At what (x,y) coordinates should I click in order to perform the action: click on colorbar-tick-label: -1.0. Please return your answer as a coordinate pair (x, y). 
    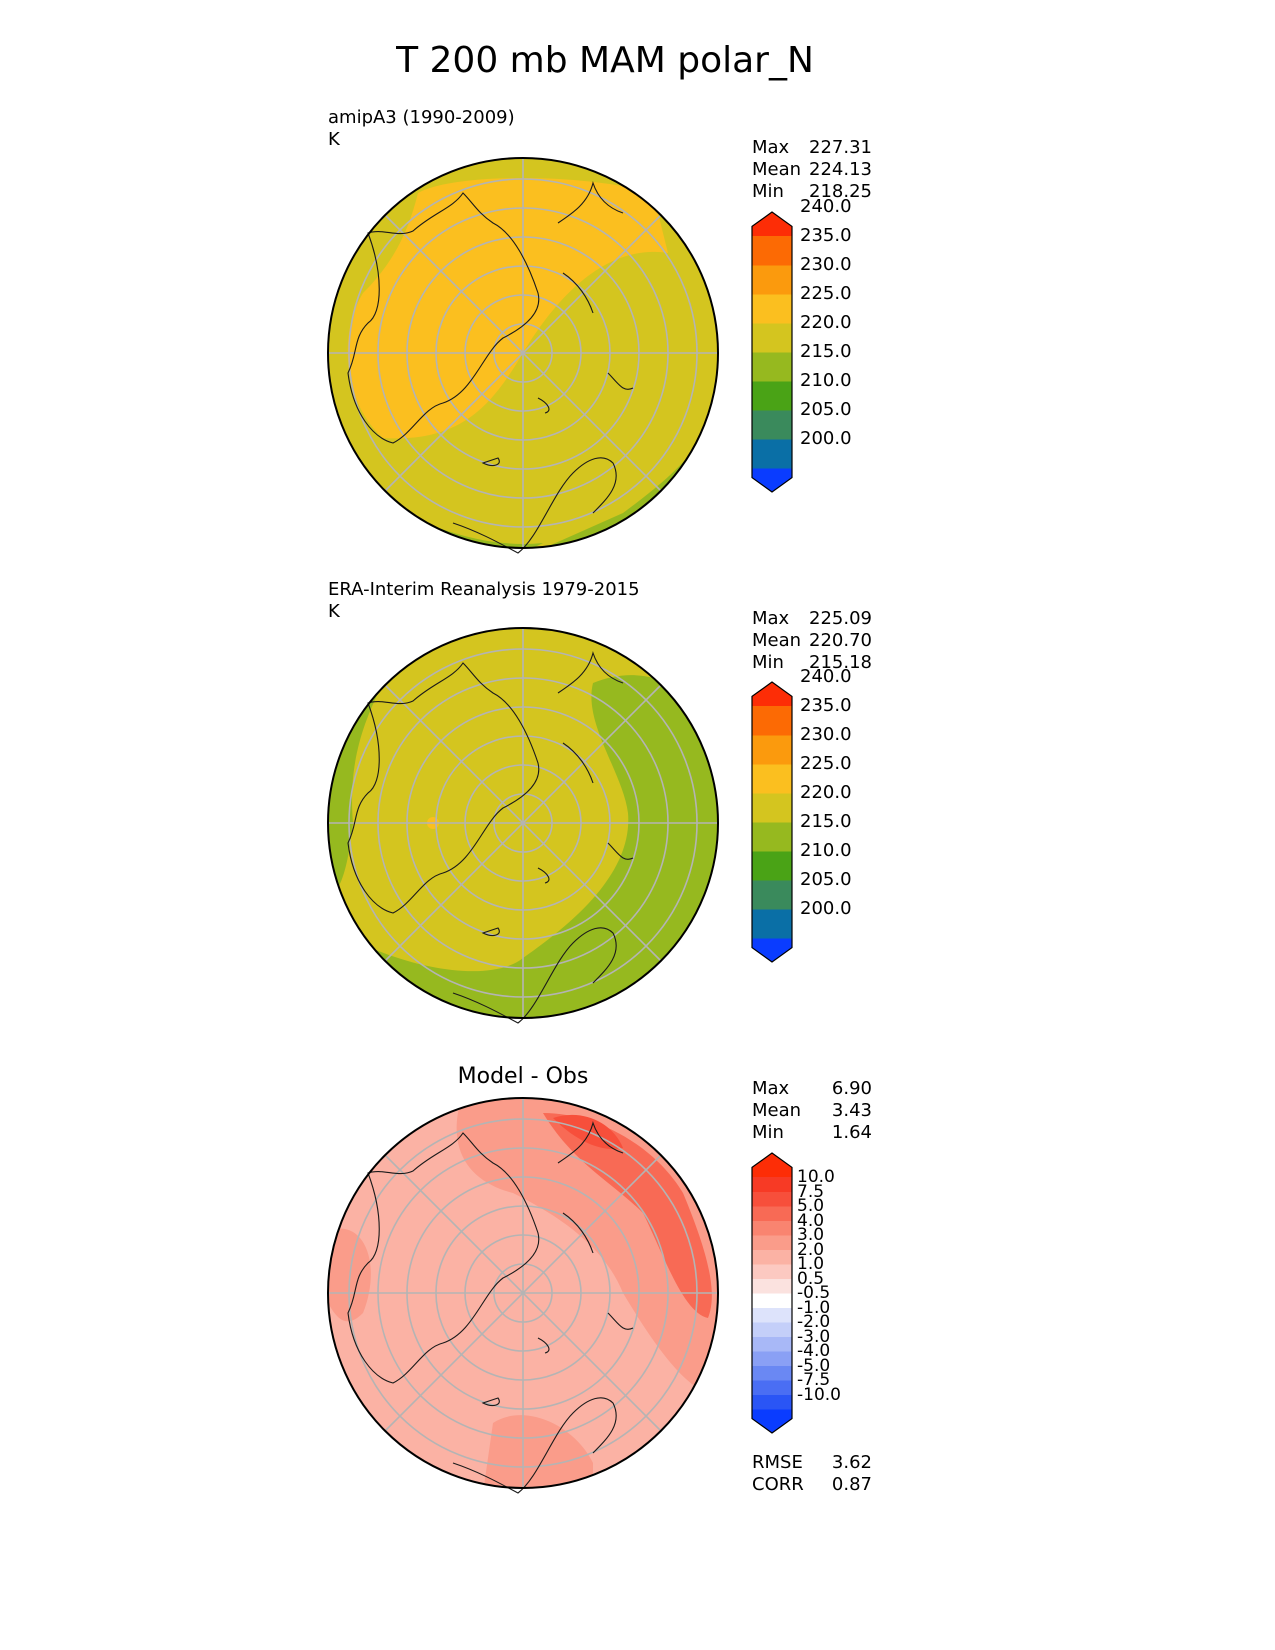
    Looking at the image, I should click on (814, 1307).